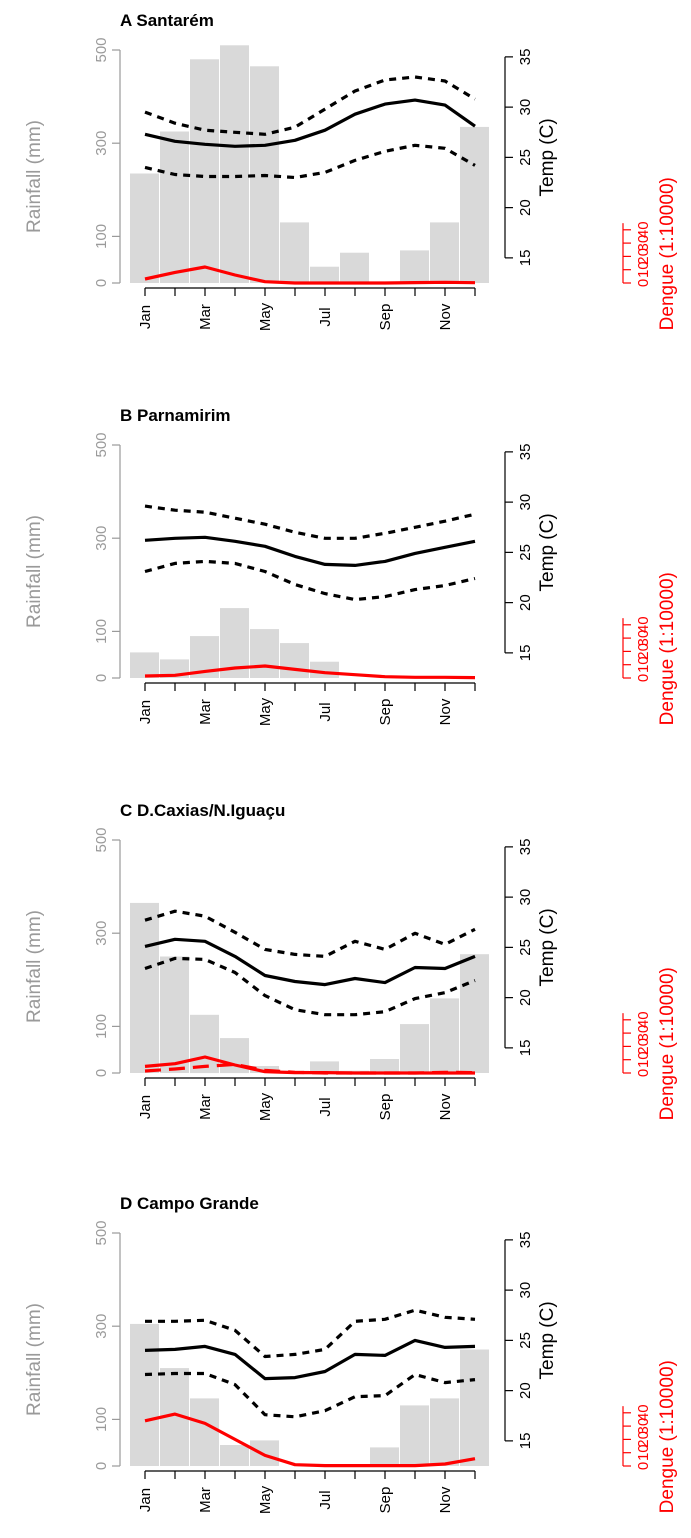 This screenshot has width=691, height=1538. Describe the element at coordinates (547, 552) in the screenshot. I see `temp-axis-label: Temp (C)` at that location.